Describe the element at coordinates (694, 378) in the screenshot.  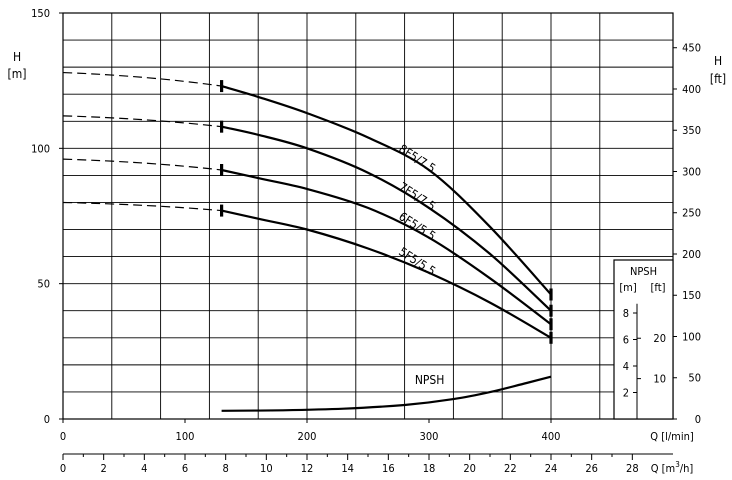
I see `y-tick-label-ft: 50` at that location.